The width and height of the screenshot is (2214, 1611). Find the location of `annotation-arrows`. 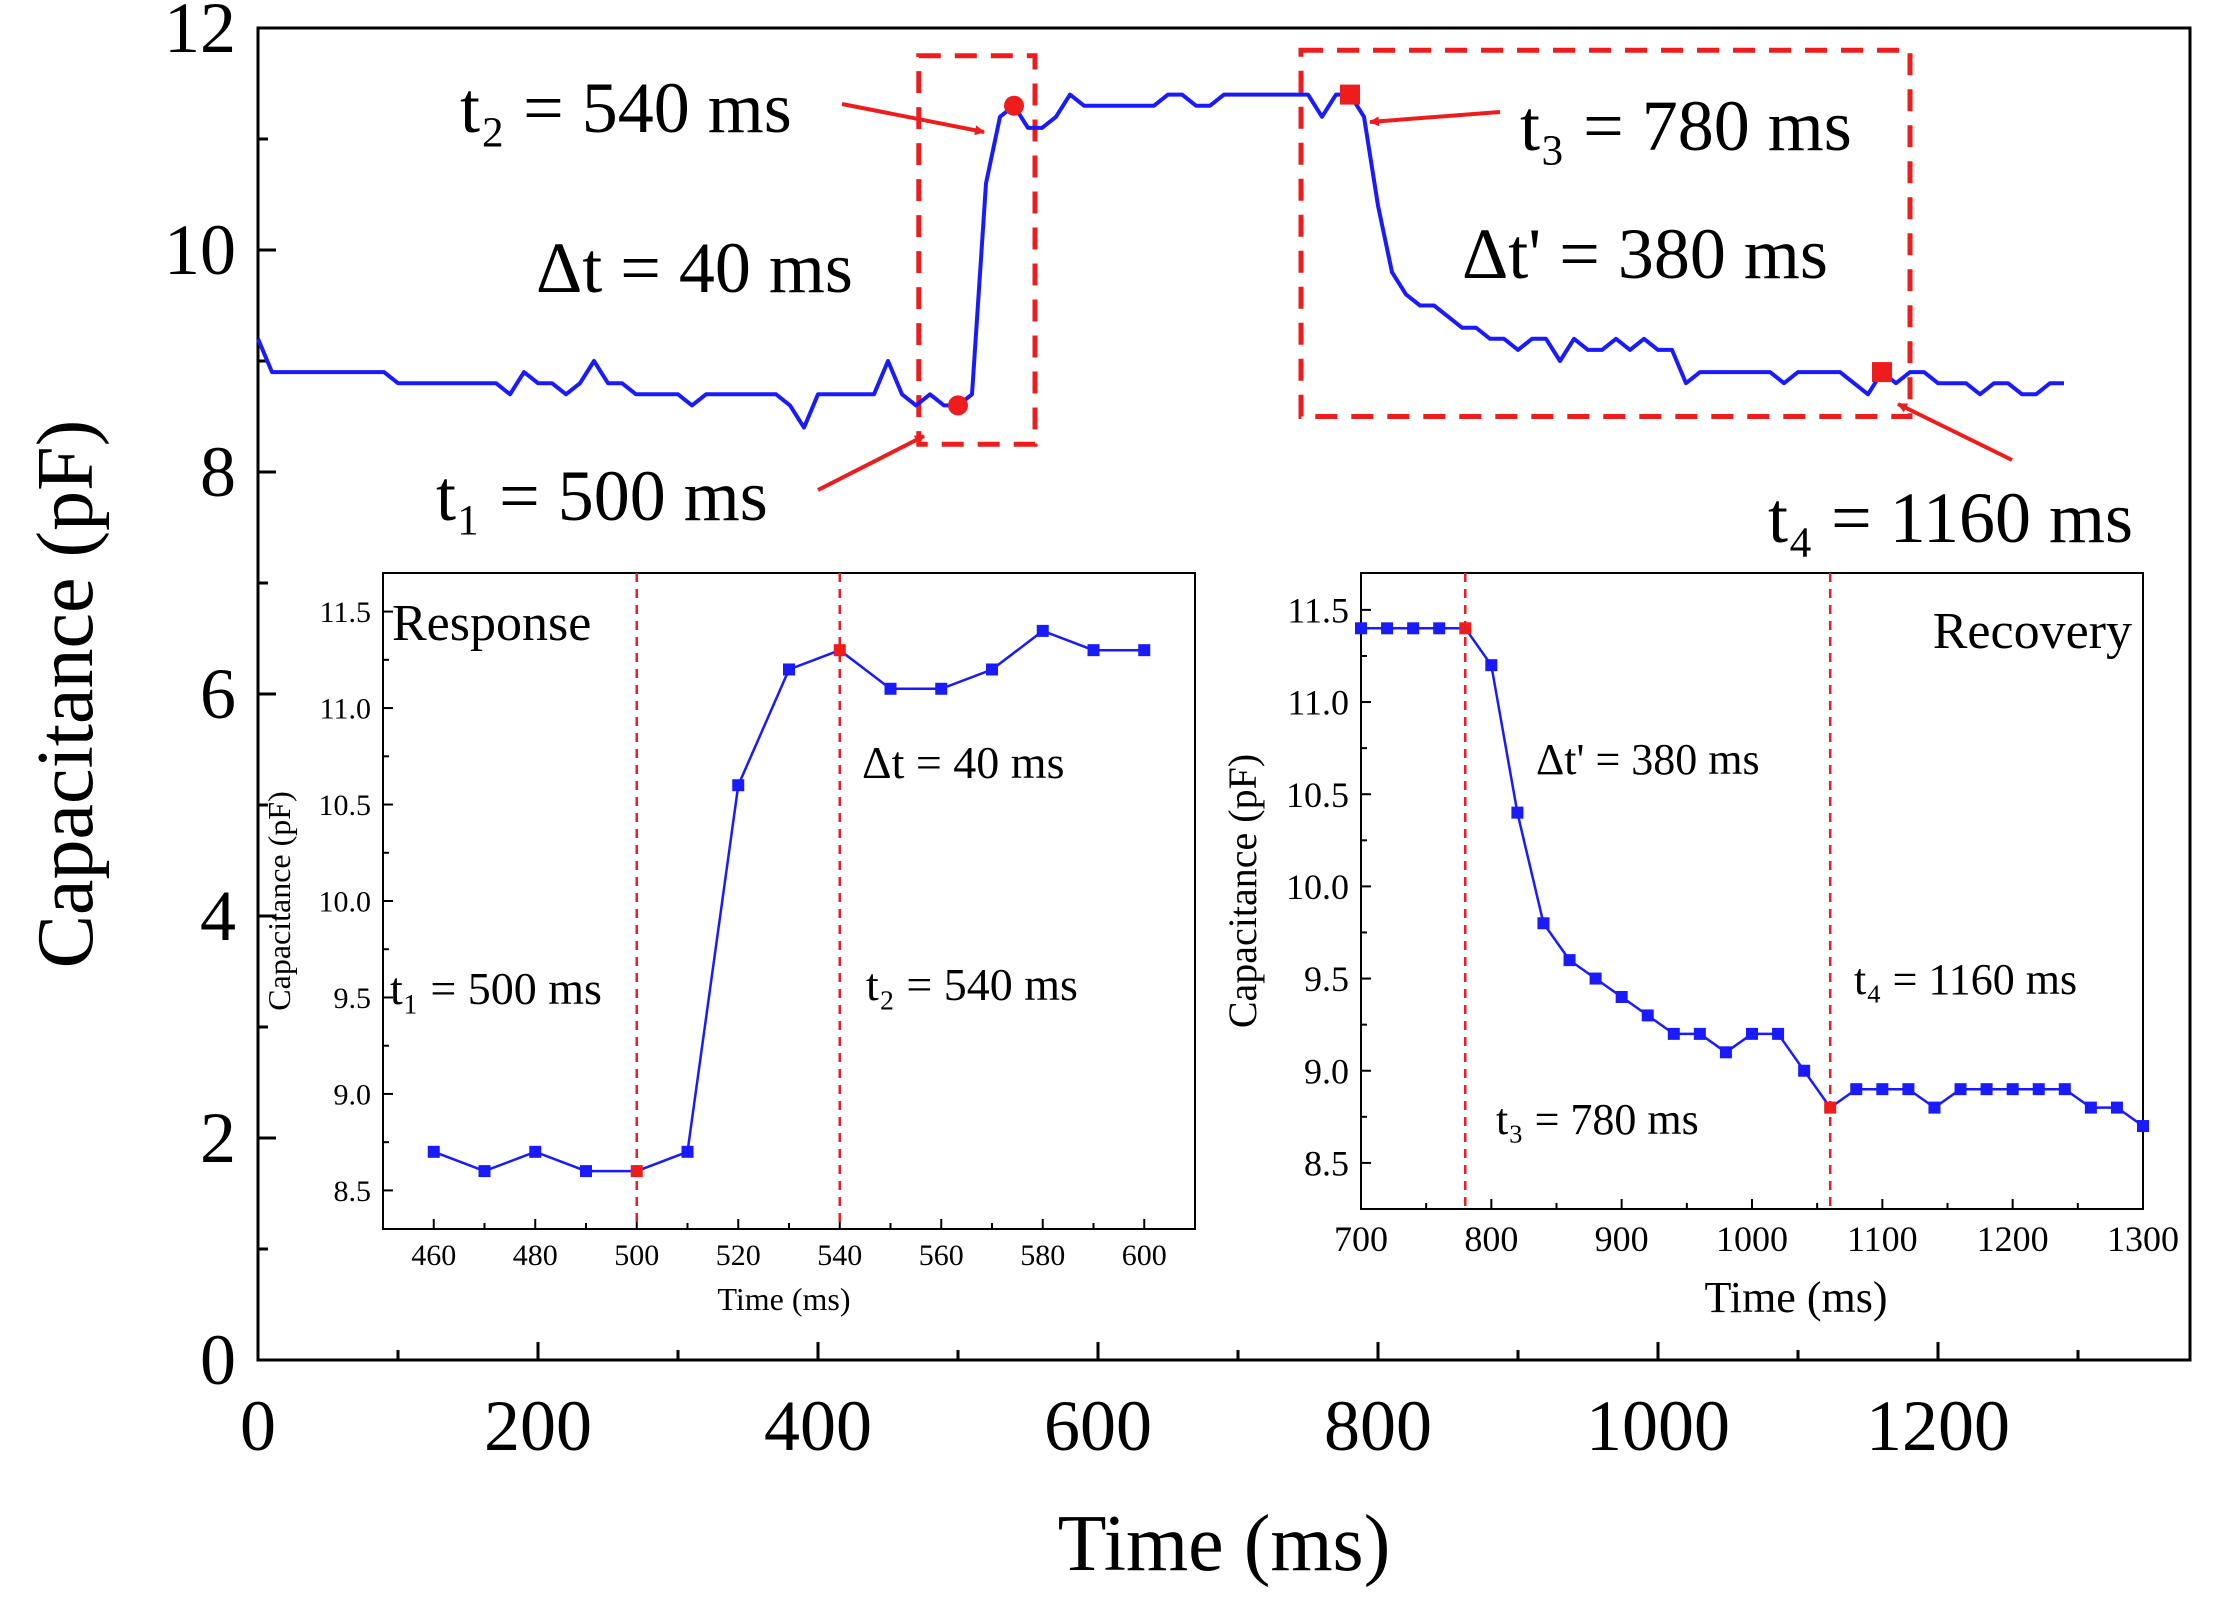

annotation-arrows is located at coordinates (1415, 297).